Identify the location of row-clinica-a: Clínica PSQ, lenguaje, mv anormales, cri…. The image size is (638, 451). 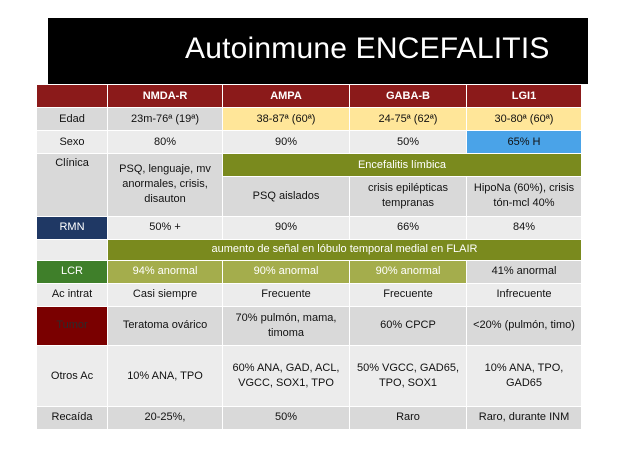
(309, 185).